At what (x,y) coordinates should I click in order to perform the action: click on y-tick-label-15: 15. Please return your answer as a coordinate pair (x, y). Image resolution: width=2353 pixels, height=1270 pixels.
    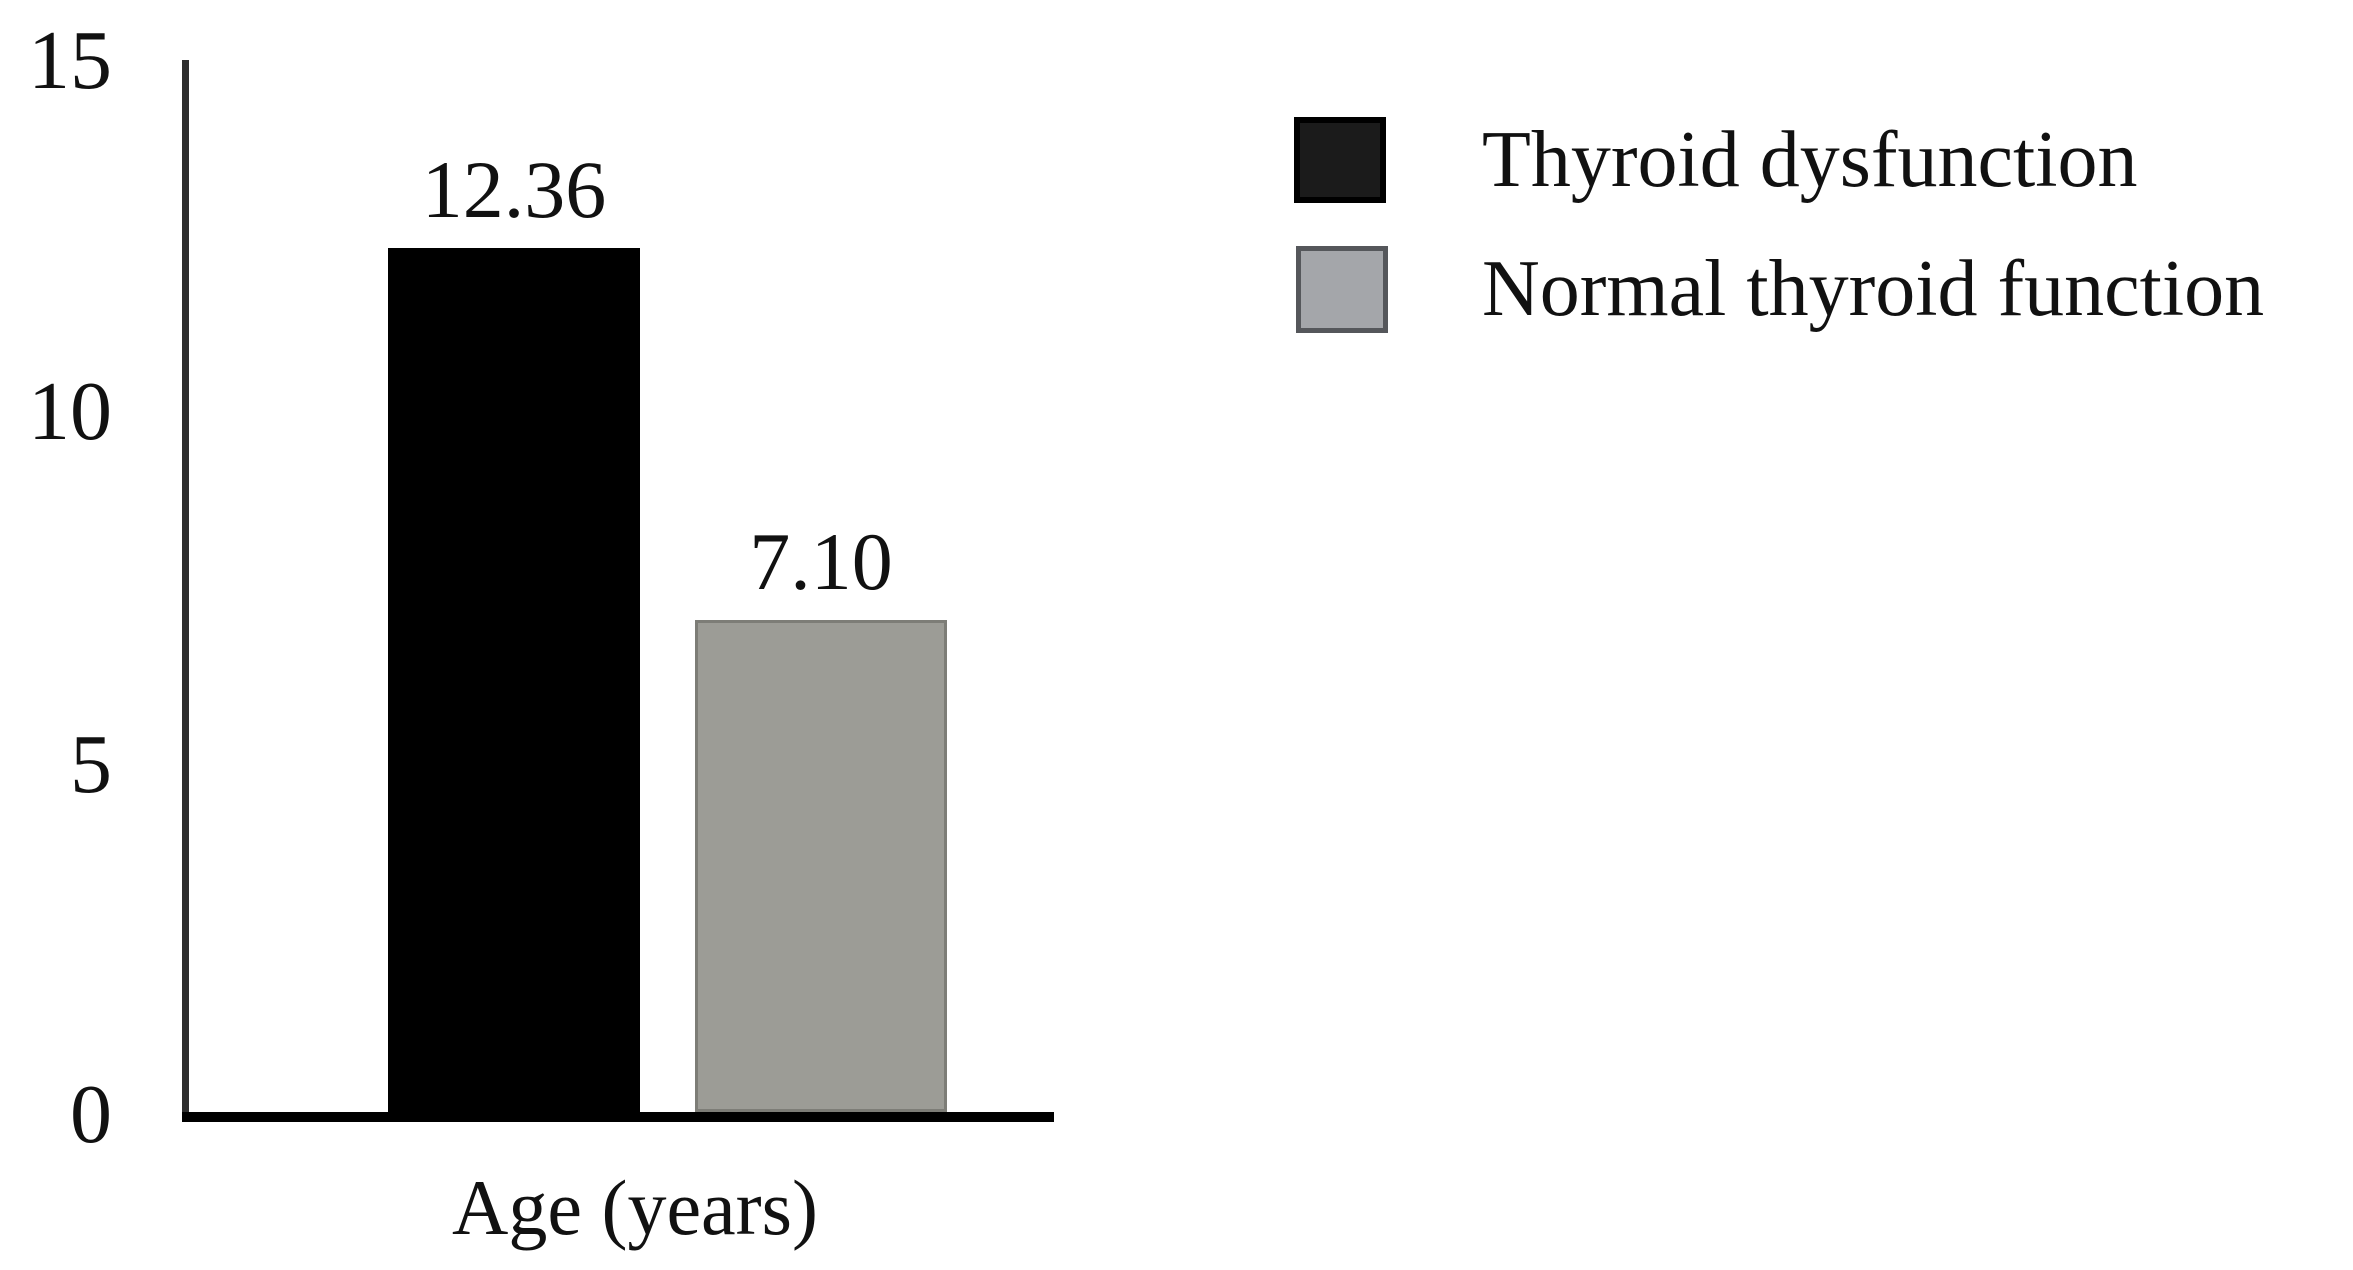
    Looking at the image, I should click on (70, 60).